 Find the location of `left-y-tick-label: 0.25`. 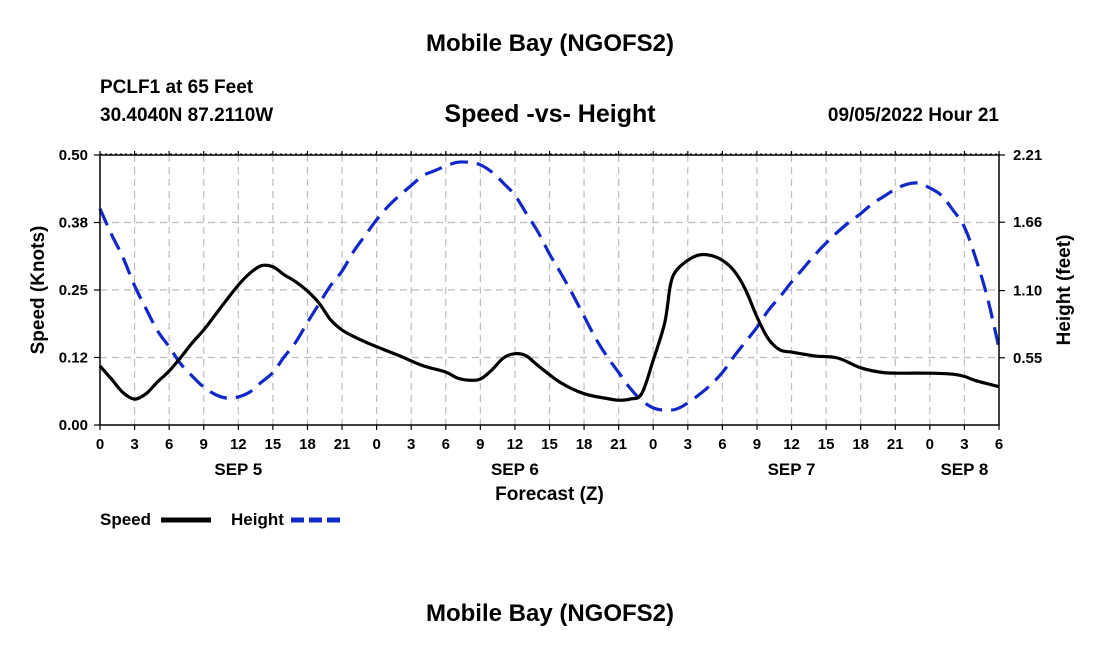

left-y-tick-label: 0.25 is located at coordinates (73, 290).